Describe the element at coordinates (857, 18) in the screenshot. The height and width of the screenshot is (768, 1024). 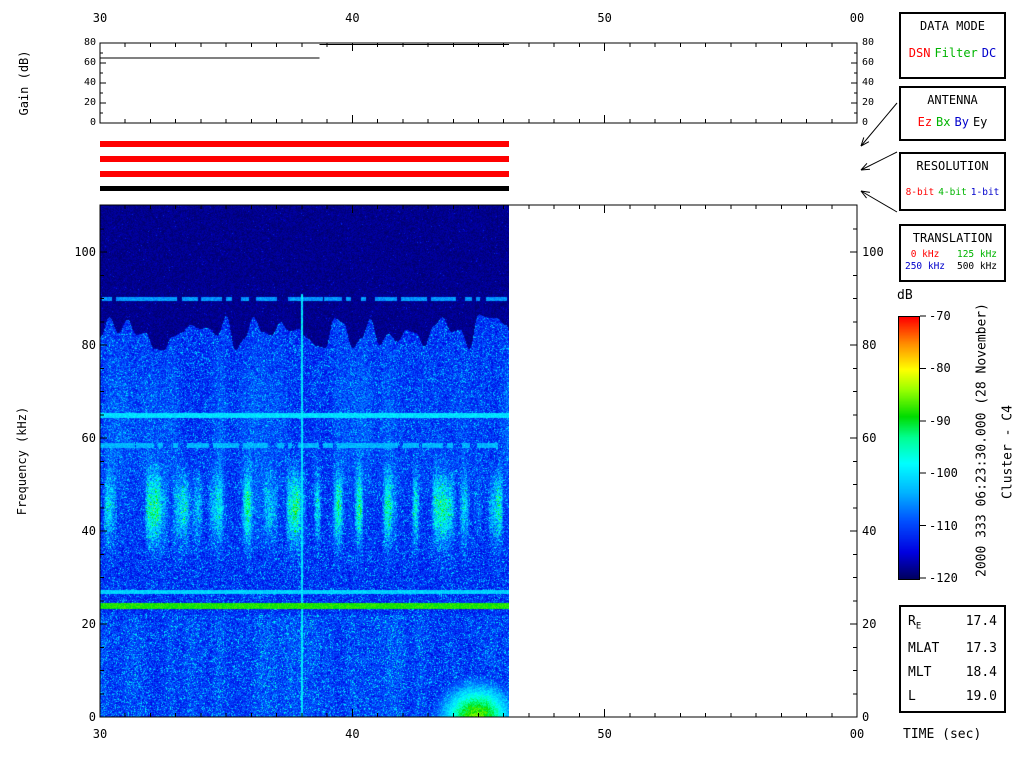
I see `time-tick-label-top: 00` at that location.